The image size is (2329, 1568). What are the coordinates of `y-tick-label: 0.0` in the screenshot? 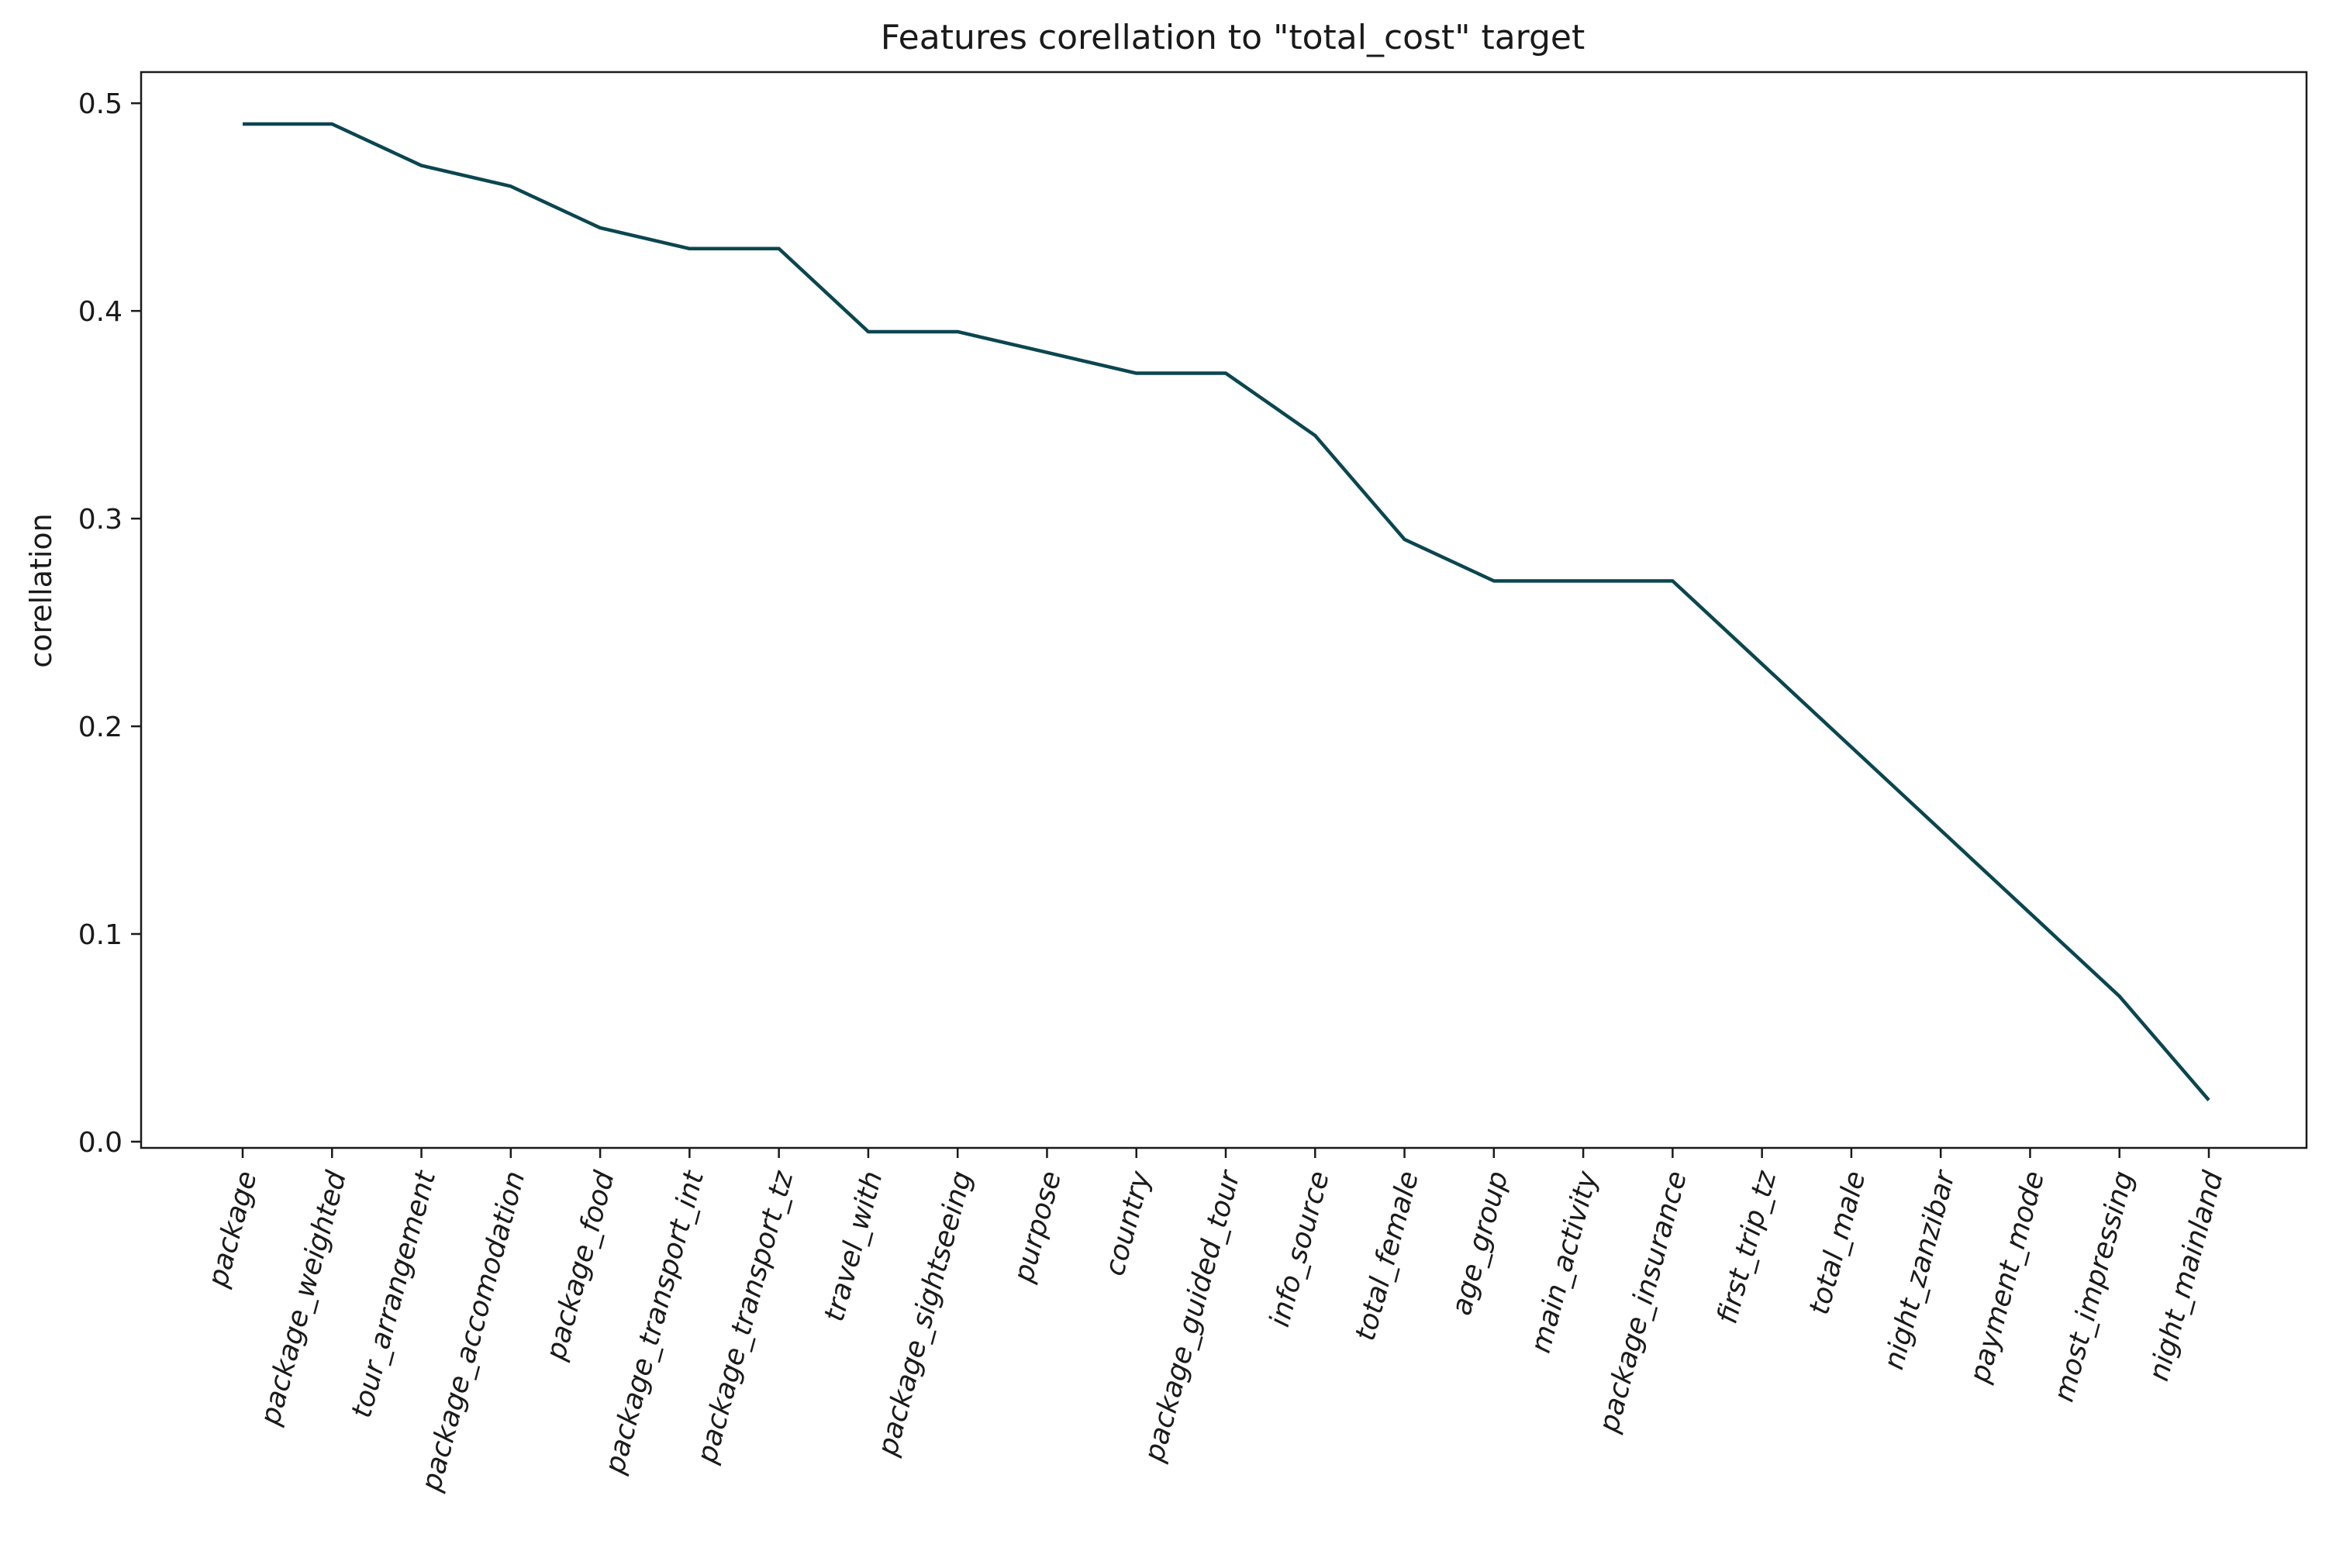 It's located at (100, 1143).